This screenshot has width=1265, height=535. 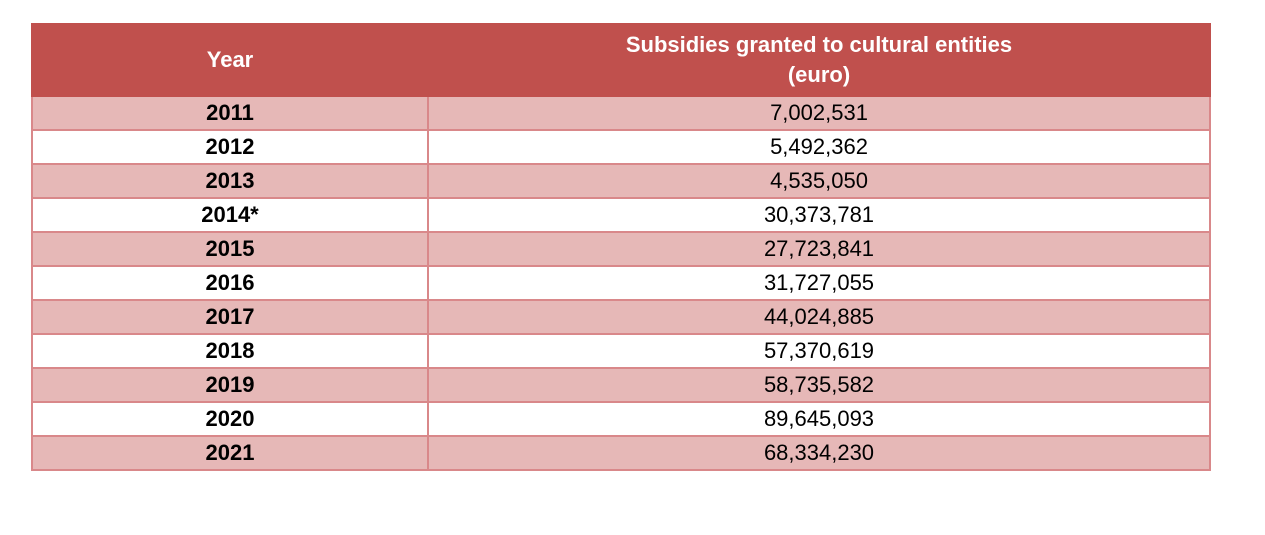 I want to click on table-row: 2016 31,727,055, so click(x=621, y=283).